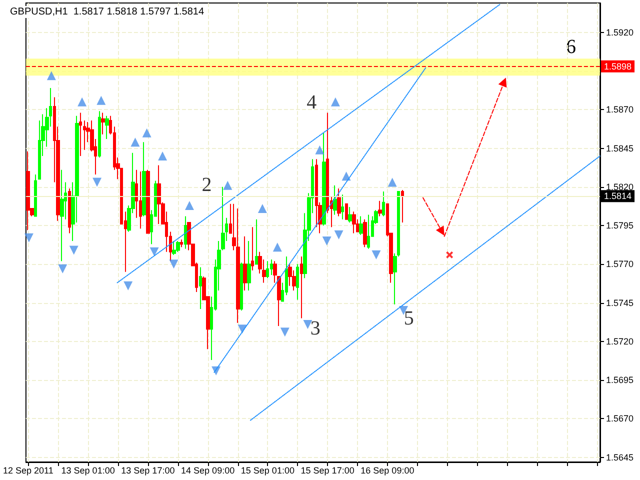 The width and height of the screenshot is (640, 480). What do you see at coordinates (620, 303) in the screenshot?
I see `y-tick-label: 1.5745` at bounding box center [620, 303].